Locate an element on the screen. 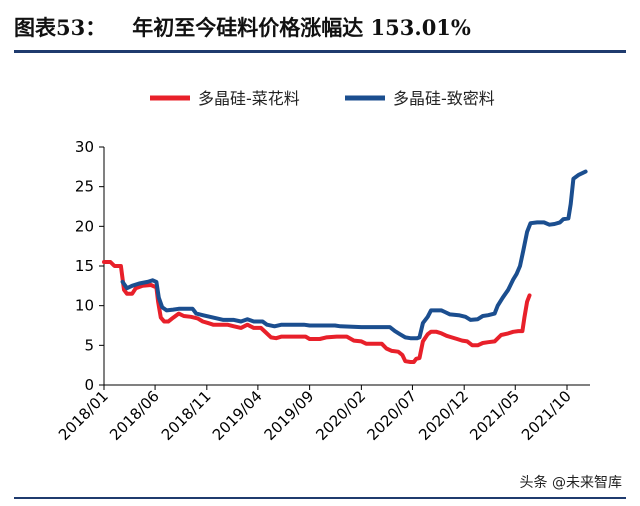 The height and width of the screenshot is (506, 640). figure-heading: 年初至今硅料价格涨幅达 153.01% is located at coordinates (301, 27).